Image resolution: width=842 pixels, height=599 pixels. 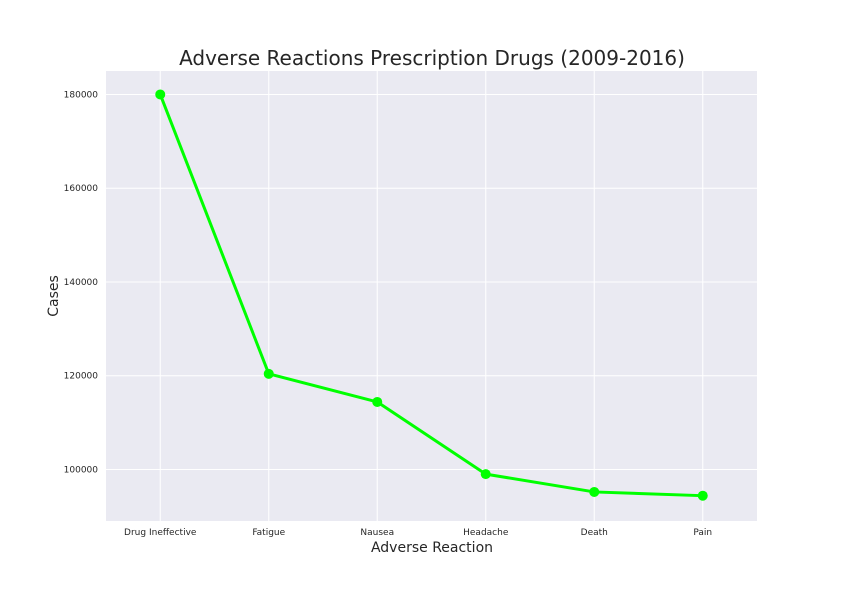 I want to click on y-tick-label: 180000, so click(x=81, y=95).